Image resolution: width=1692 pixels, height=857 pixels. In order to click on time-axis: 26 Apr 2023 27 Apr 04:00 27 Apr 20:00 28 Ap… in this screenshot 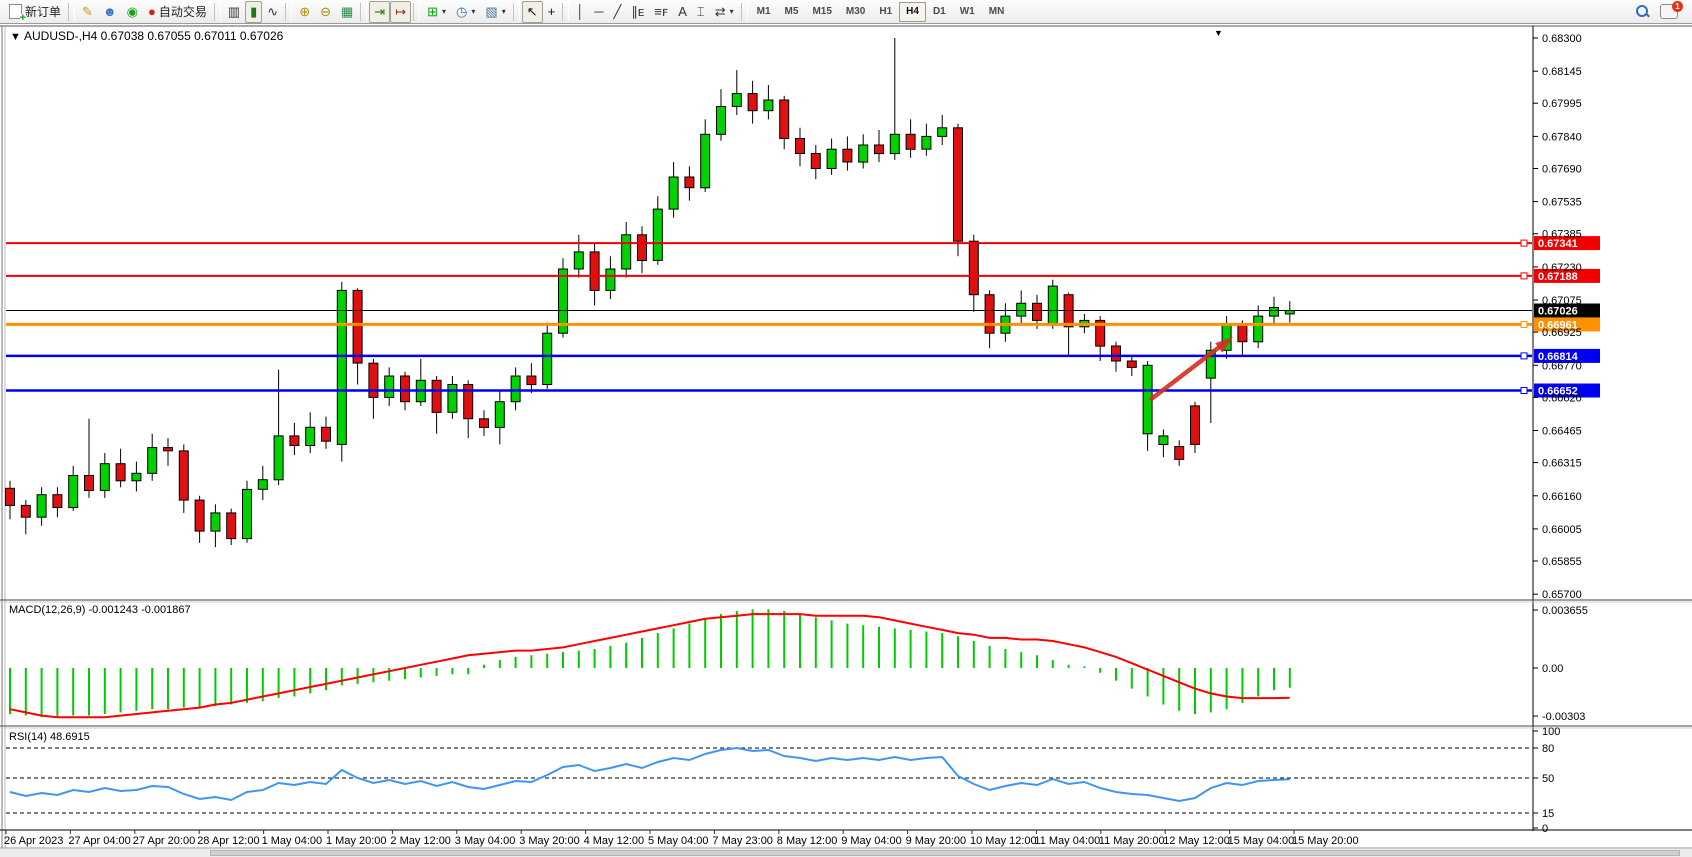, I will do `click(681, 838)`.